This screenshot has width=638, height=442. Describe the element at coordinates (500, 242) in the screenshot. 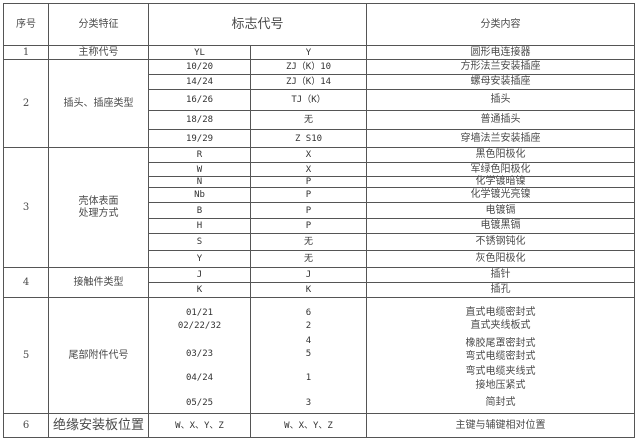

I see `content: 不锈钢钝化` at that location.